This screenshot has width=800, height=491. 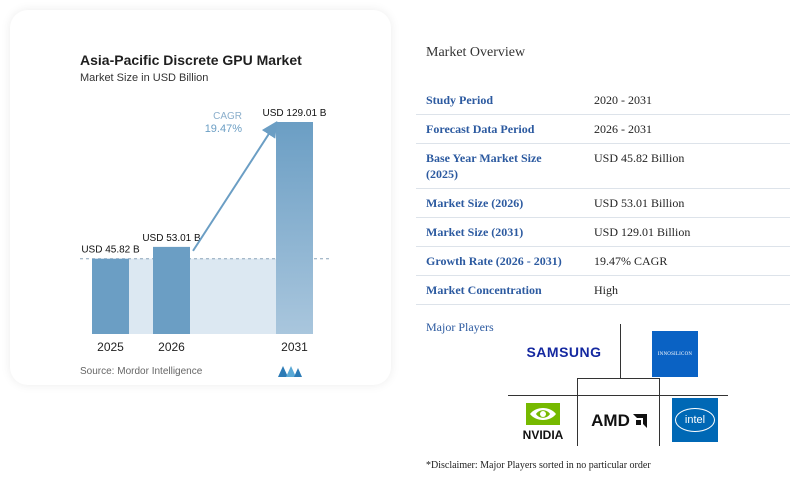 I want to click on table-row: Market Size (2031) USD 129.01 Billion, so click(x=603, y=232).